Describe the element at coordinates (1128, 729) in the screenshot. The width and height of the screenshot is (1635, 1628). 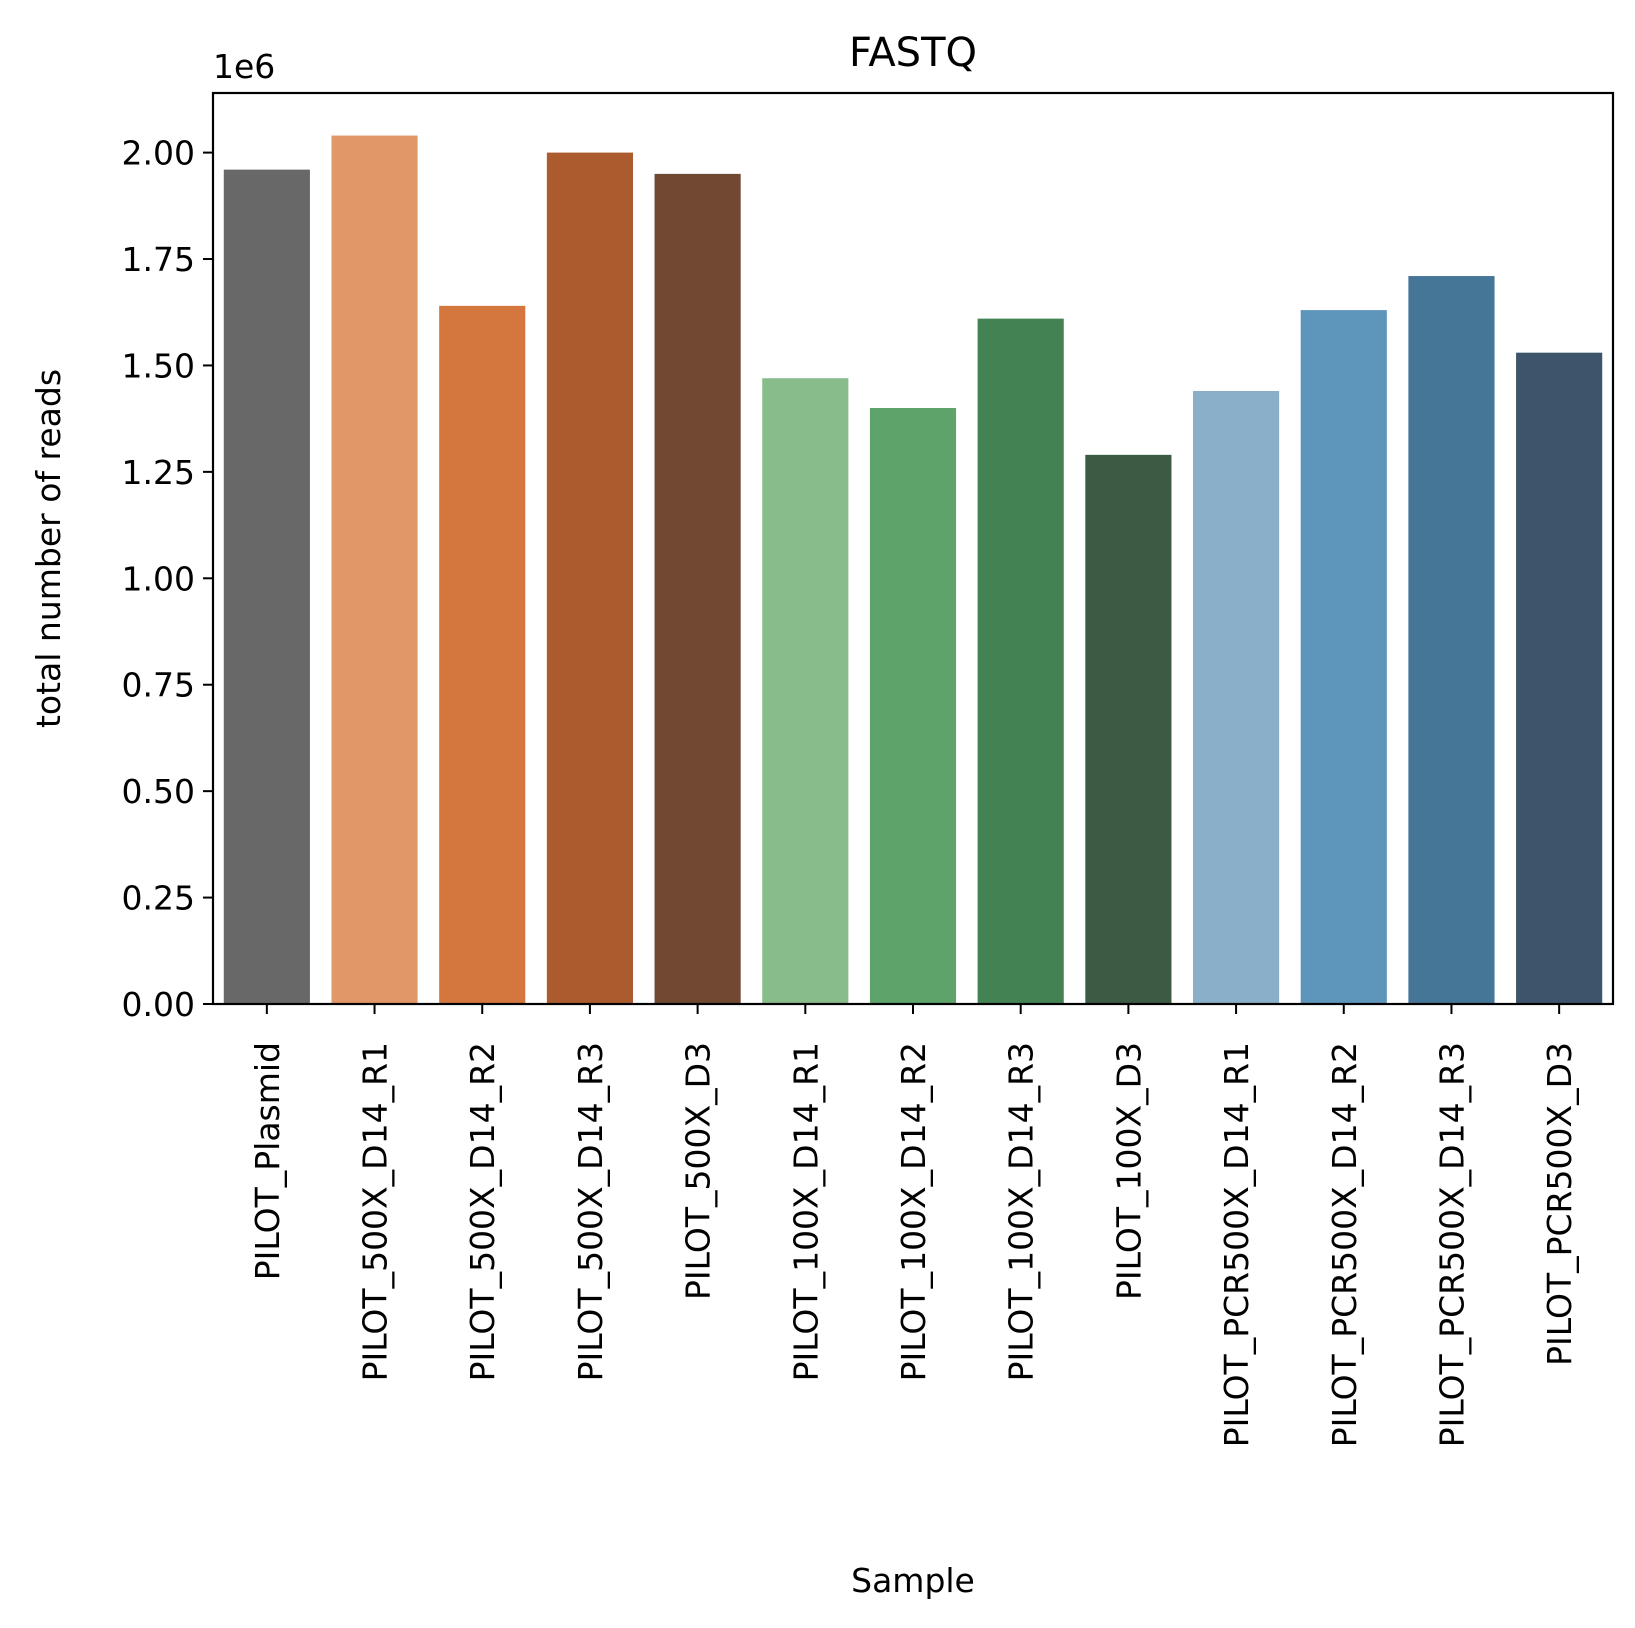
I see `bar-pilot-100x-d3` at that location.